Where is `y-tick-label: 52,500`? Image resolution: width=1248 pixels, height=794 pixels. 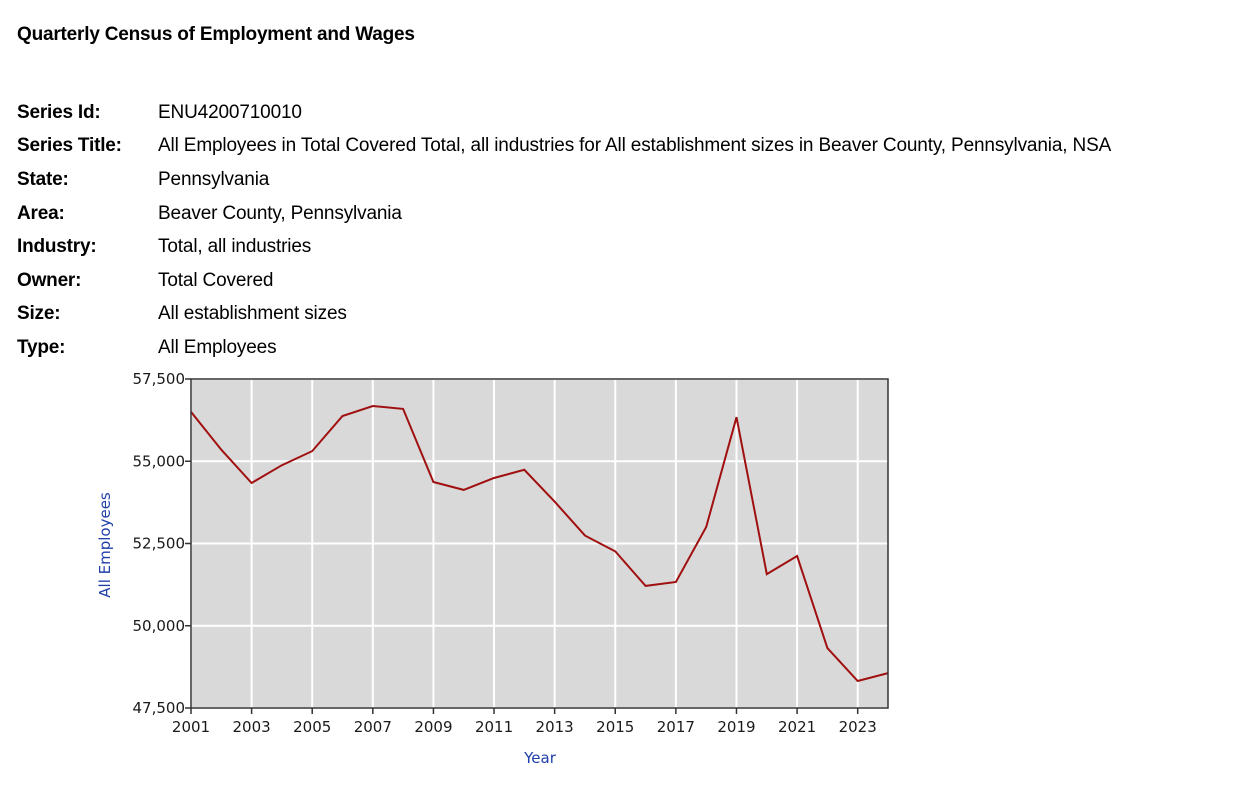
y-tick-label: 52,500 is located at coordinates (159, 544).